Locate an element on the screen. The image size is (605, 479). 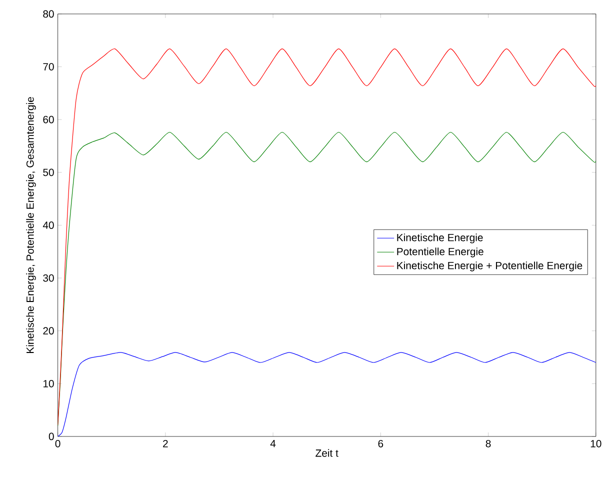
x-axis-title: Zeit t is located at coordinates (327, 453).